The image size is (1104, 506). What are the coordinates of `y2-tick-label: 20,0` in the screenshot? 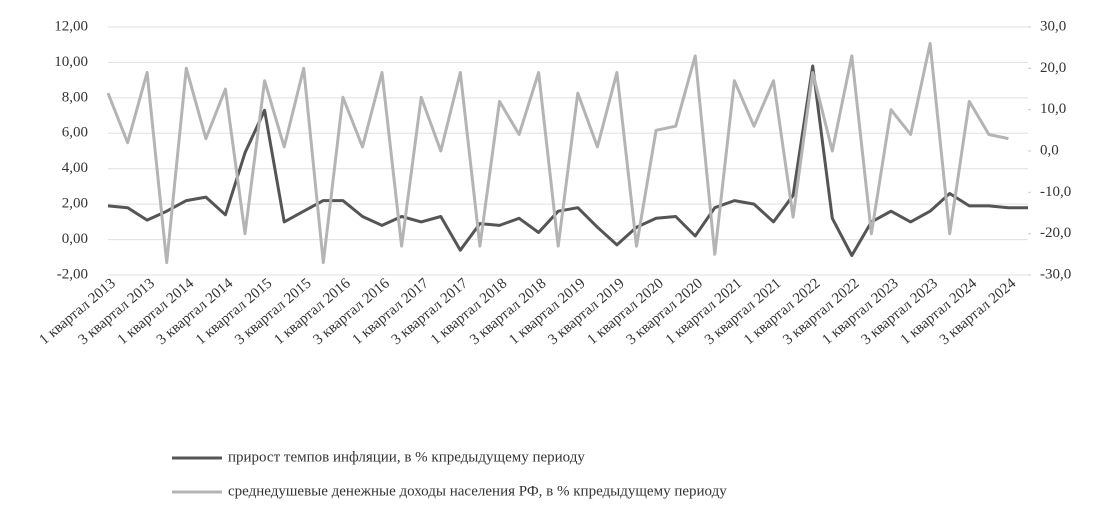 It's located at (1053, 68).